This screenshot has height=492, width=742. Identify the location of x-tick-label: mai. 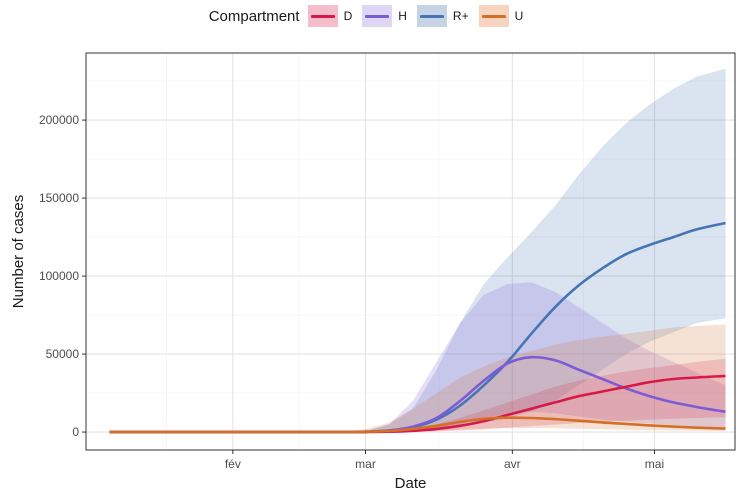
(654, 464).